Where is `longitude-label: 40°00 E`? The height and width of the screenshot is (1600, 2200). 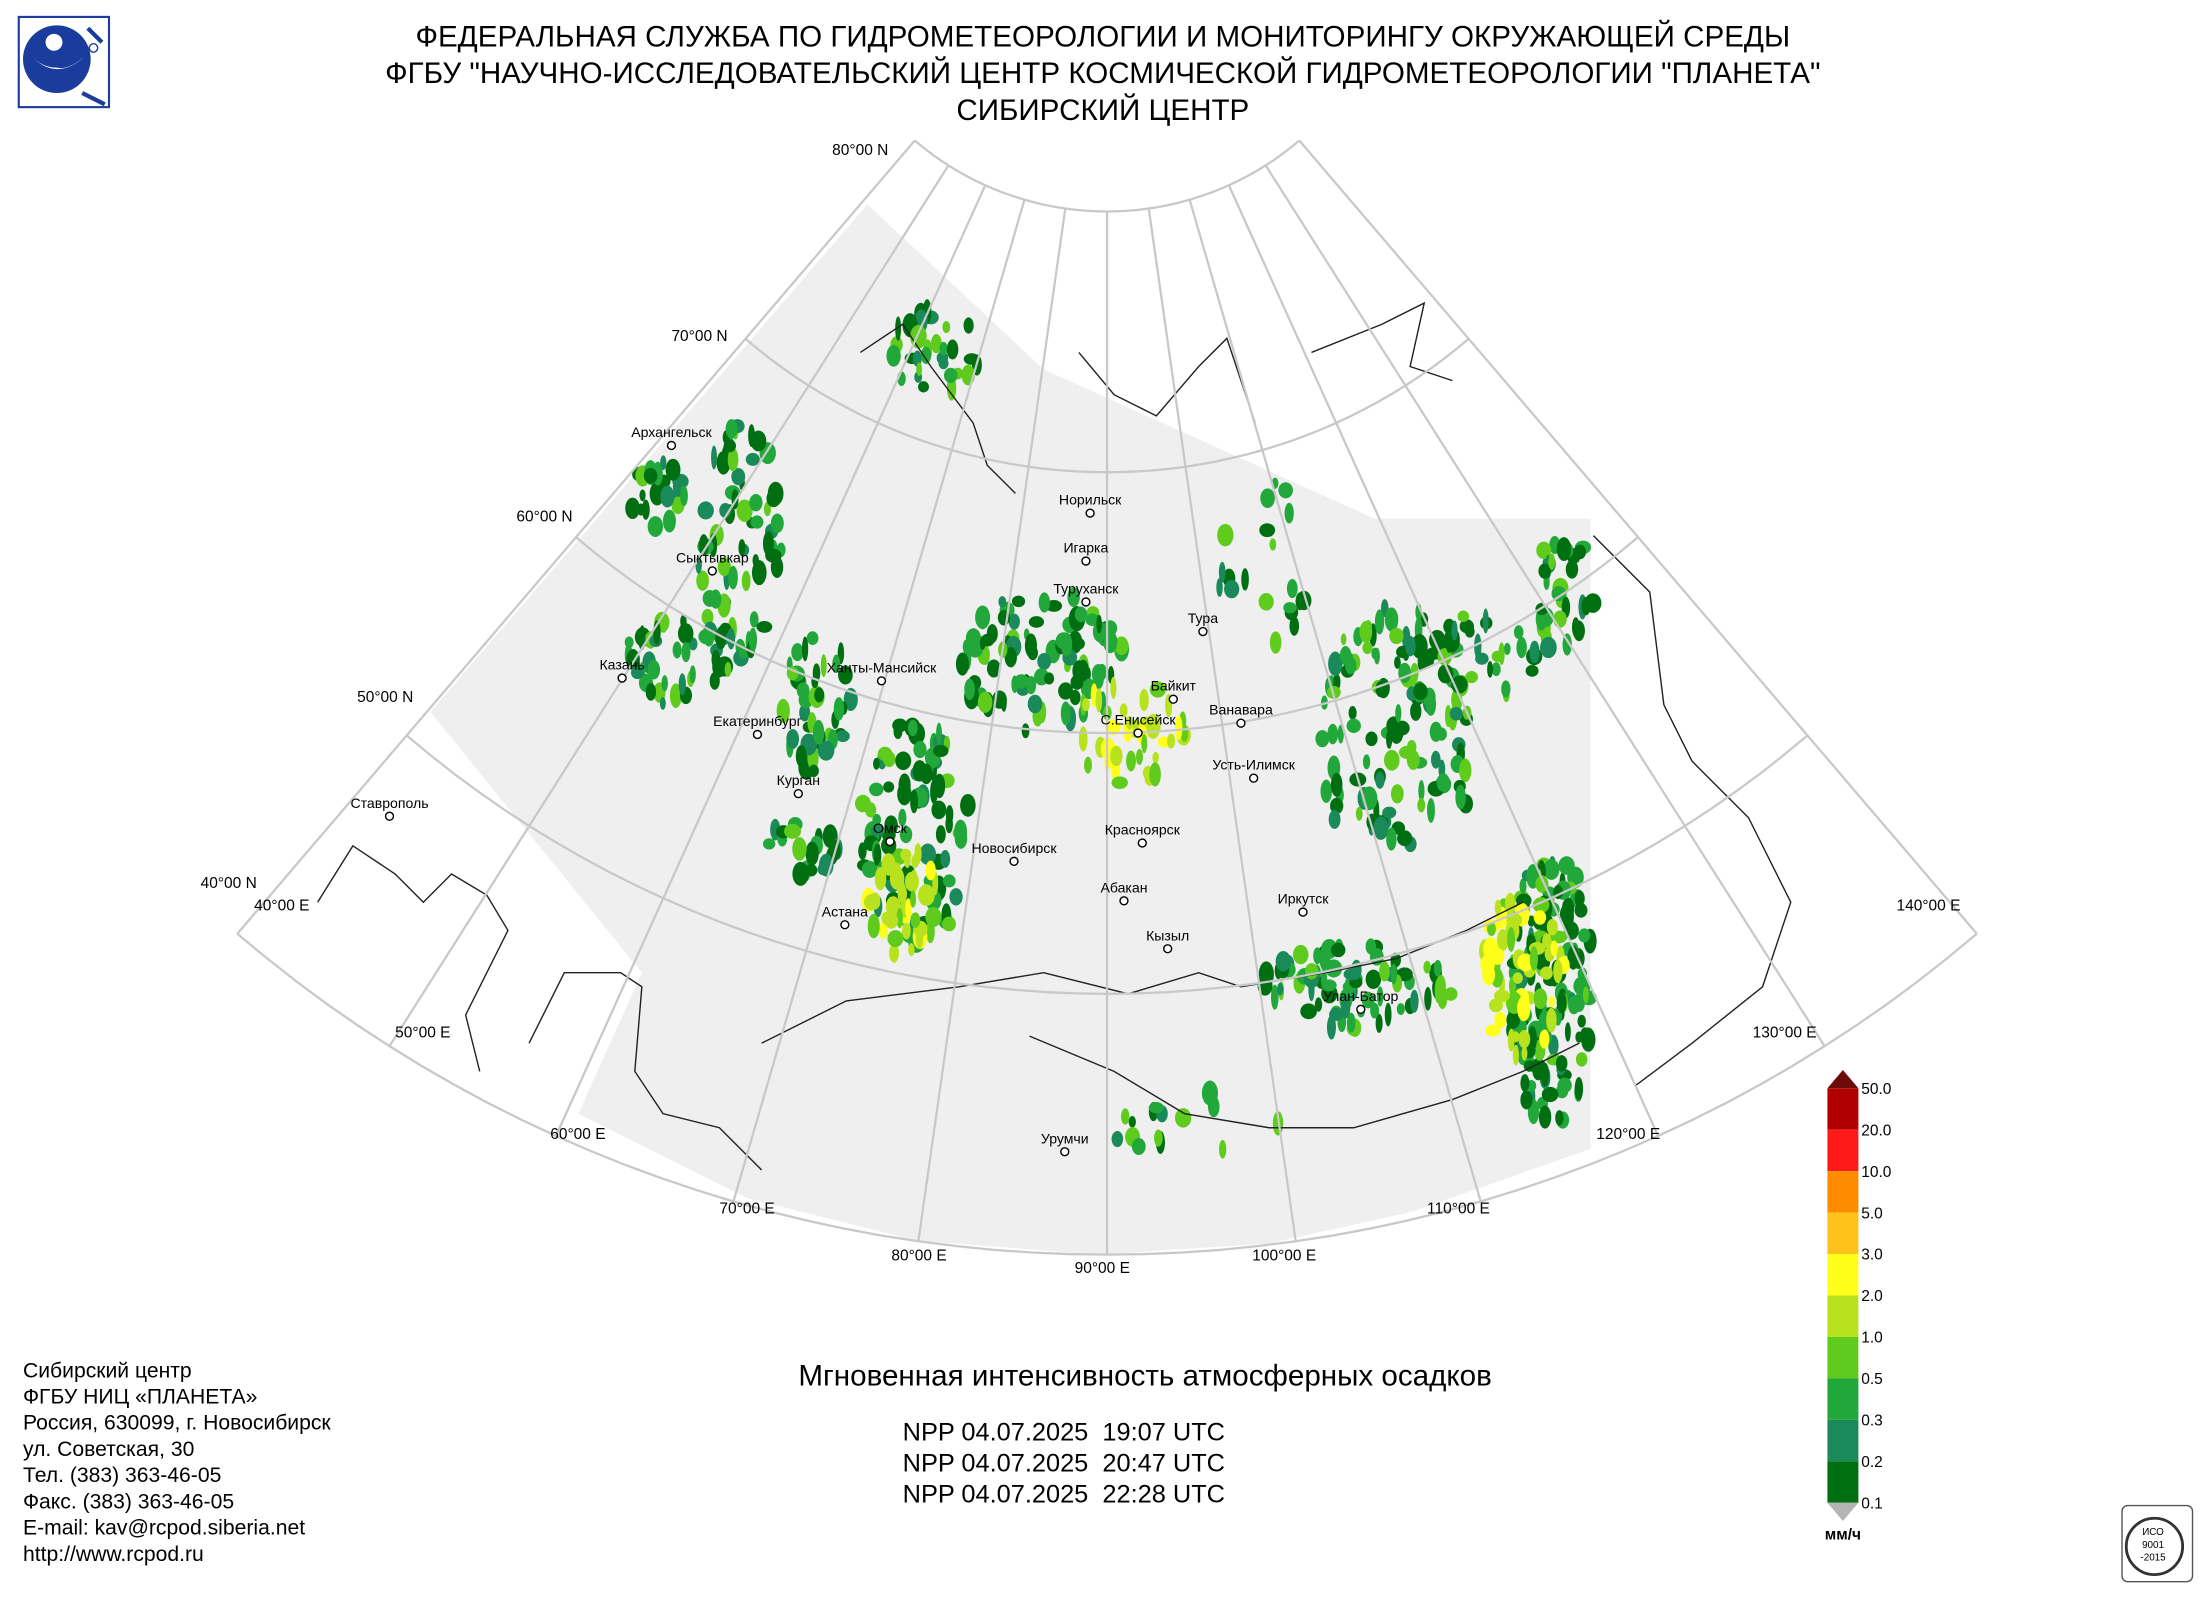 longitude-label: 40°00 E is located at coordinates (281, 906).